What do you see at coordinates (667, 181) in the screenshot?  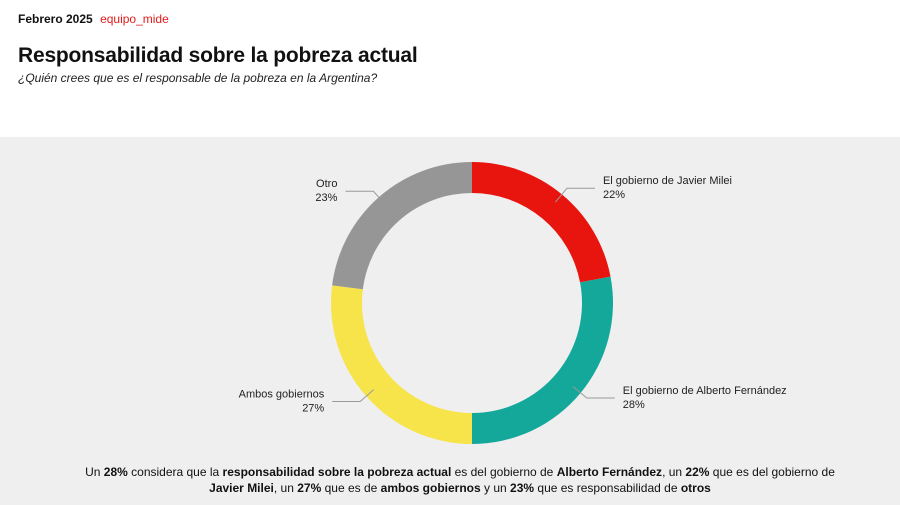 I see `slice-label: El gobierno de Javier Milei` at bounding box center [667, 181].